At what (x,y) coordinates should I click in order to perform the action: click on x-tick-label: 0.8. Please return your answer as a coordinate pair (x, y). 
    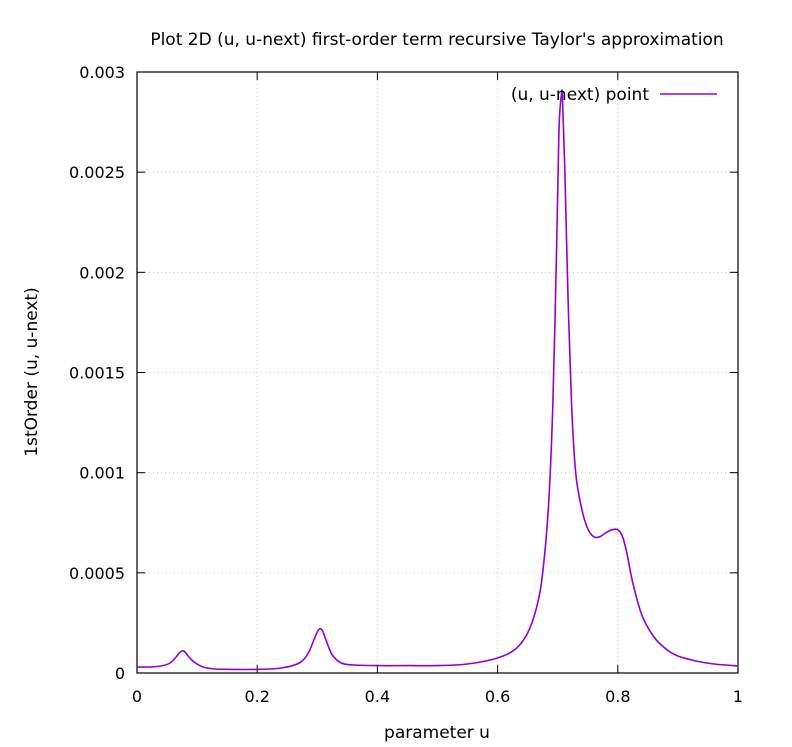
    Looking at the image, I should click on (617, 696).